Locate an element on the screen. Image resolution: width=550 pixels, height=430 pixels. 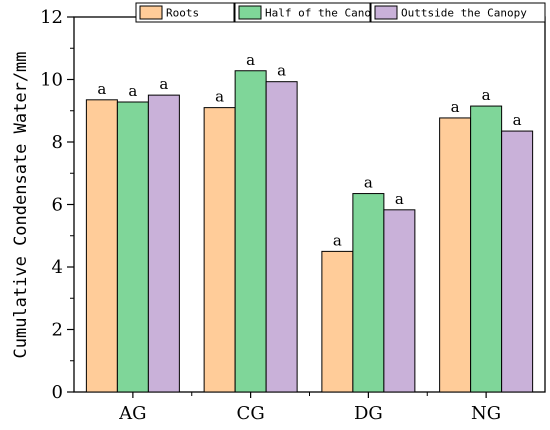
legend-label: Outtside the Canopy is located at coordinates (464, 13).